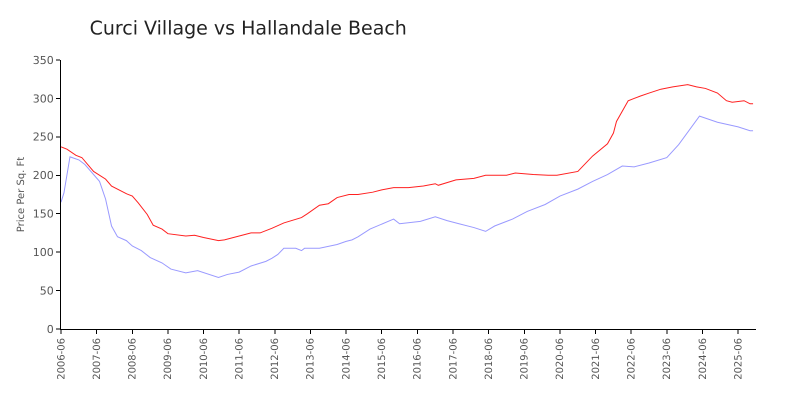 The image size is (800, 400). Describe the element at coordinates (97, 359) in the screenshot. I see `x-tick-label: 2007-06` at that location.